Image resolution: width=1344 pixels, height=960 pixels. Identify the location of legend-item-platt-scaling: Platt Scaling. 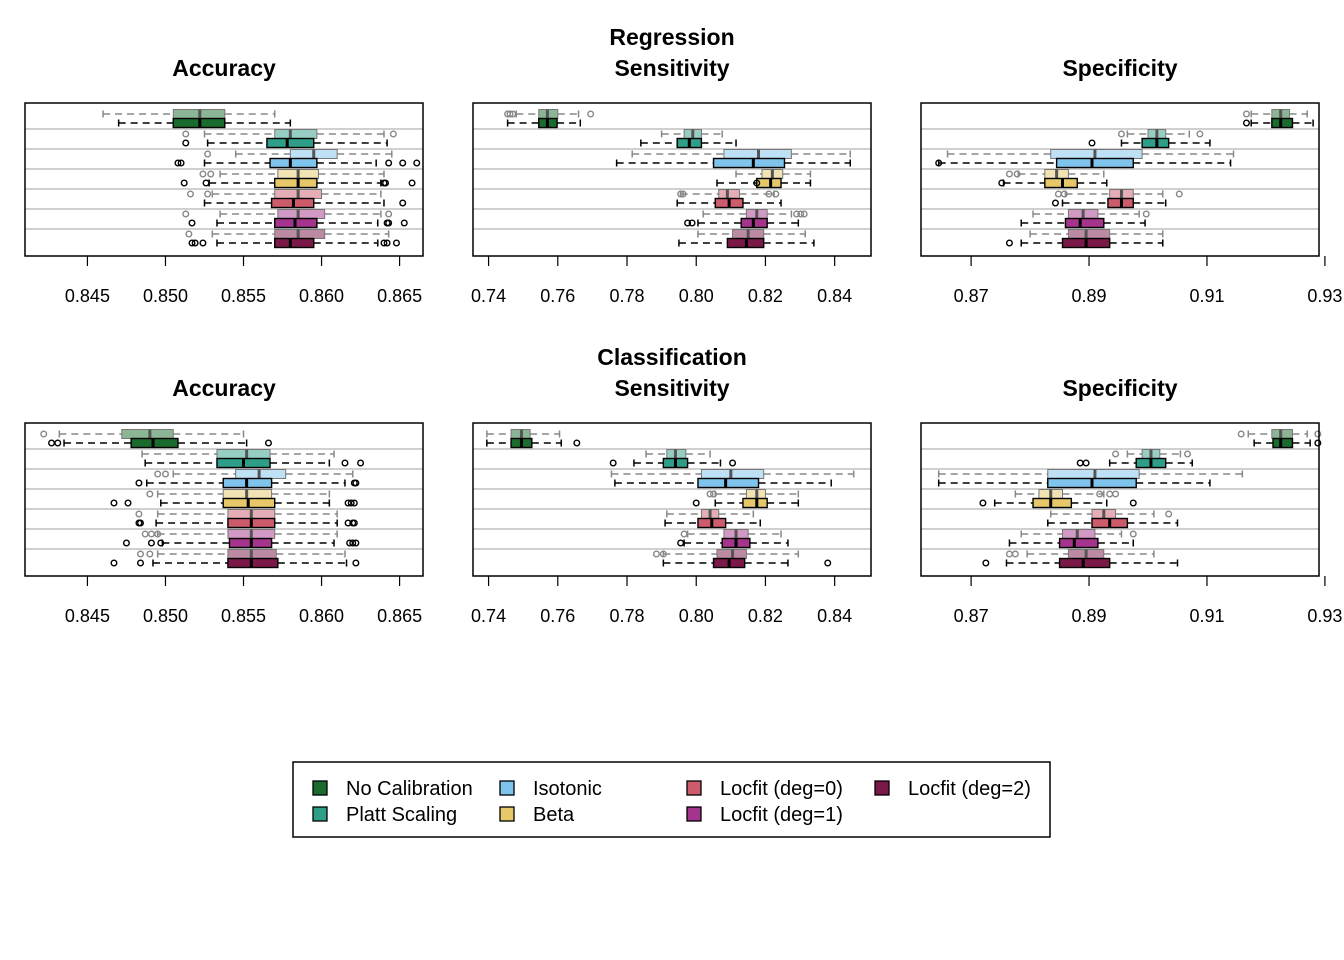
(384, 815).